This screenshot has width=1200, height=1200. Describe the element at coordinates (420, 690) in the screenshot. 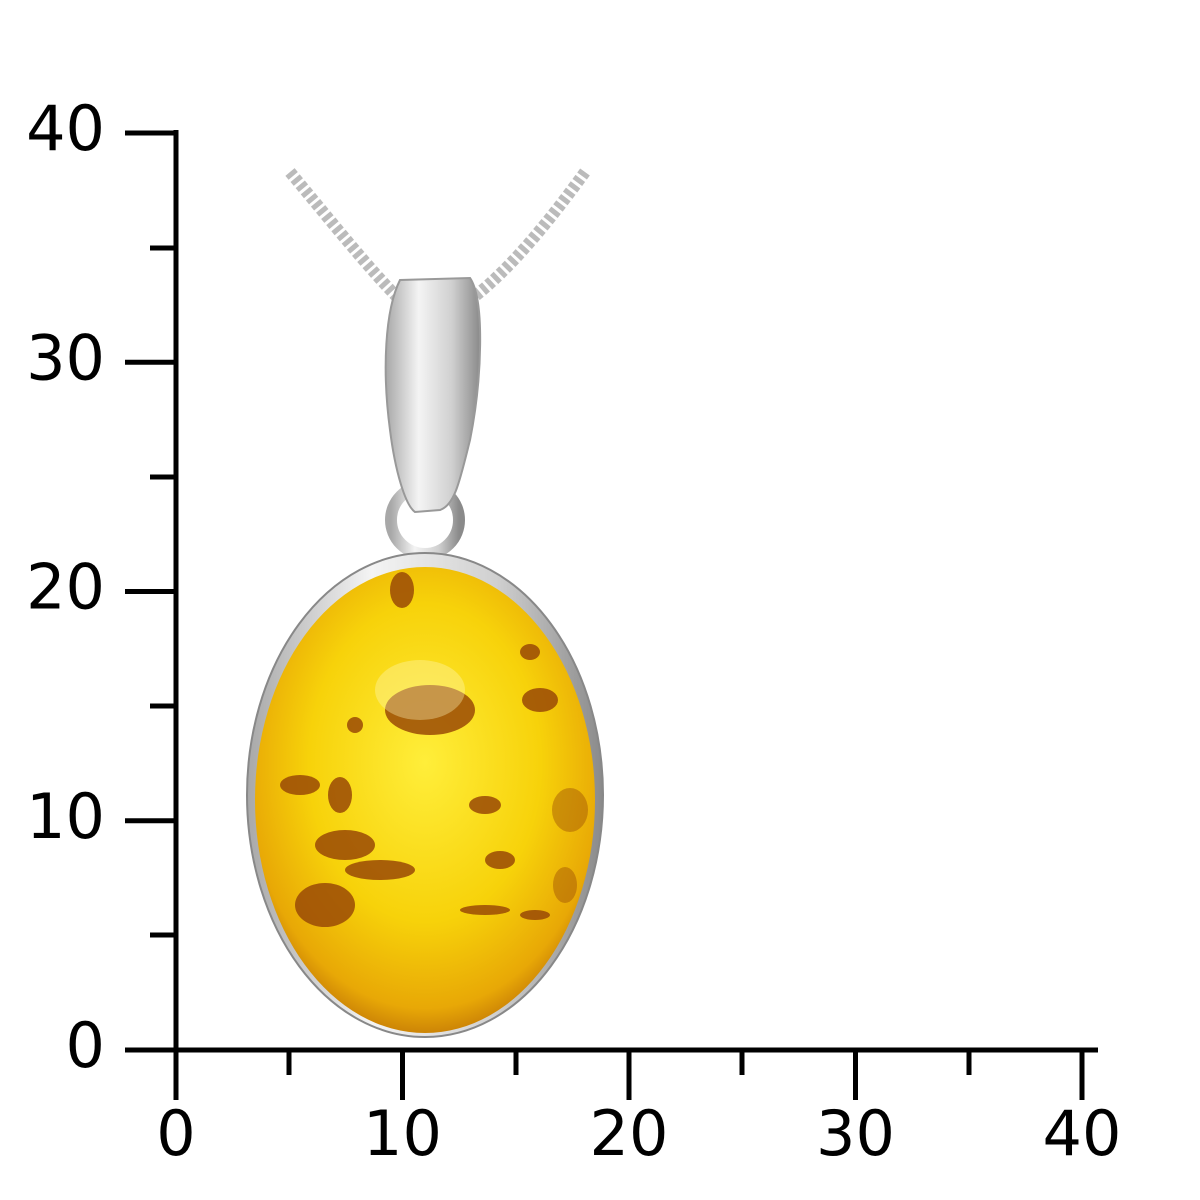

I see `highlight` at that location.